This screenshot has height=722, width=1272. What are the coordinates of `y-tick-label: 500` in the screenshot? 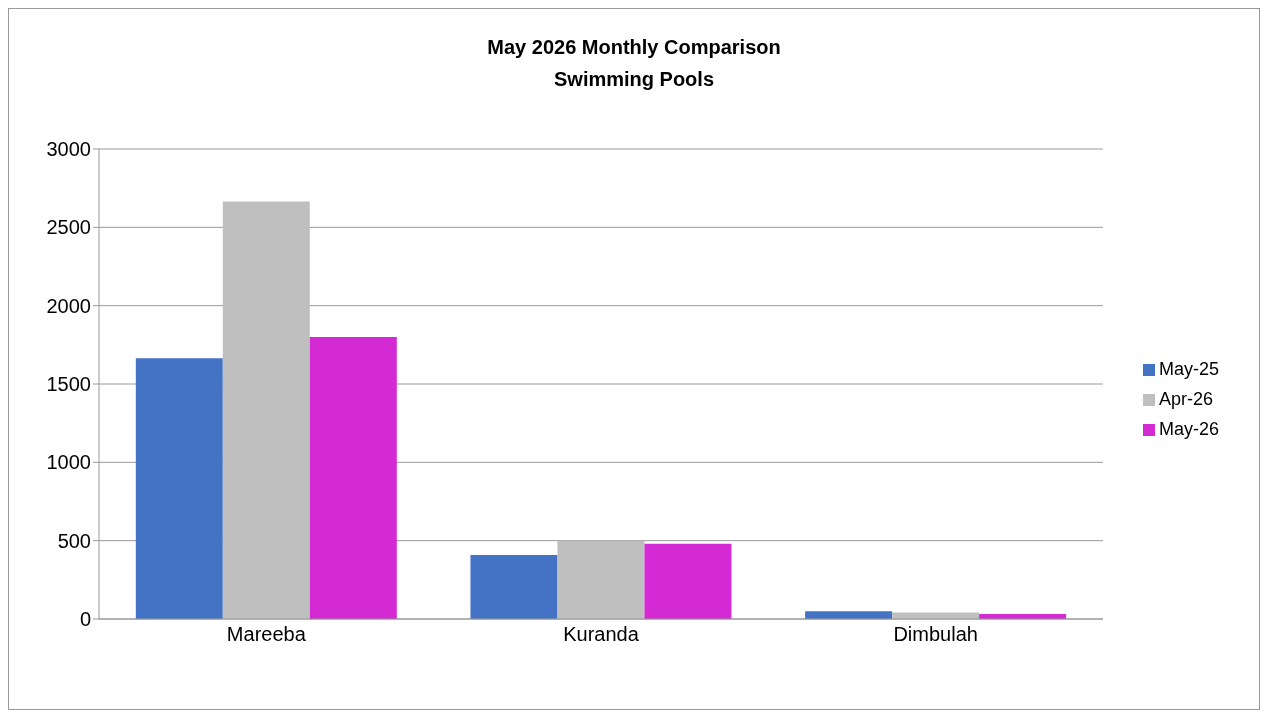 It's located at (74, 540).